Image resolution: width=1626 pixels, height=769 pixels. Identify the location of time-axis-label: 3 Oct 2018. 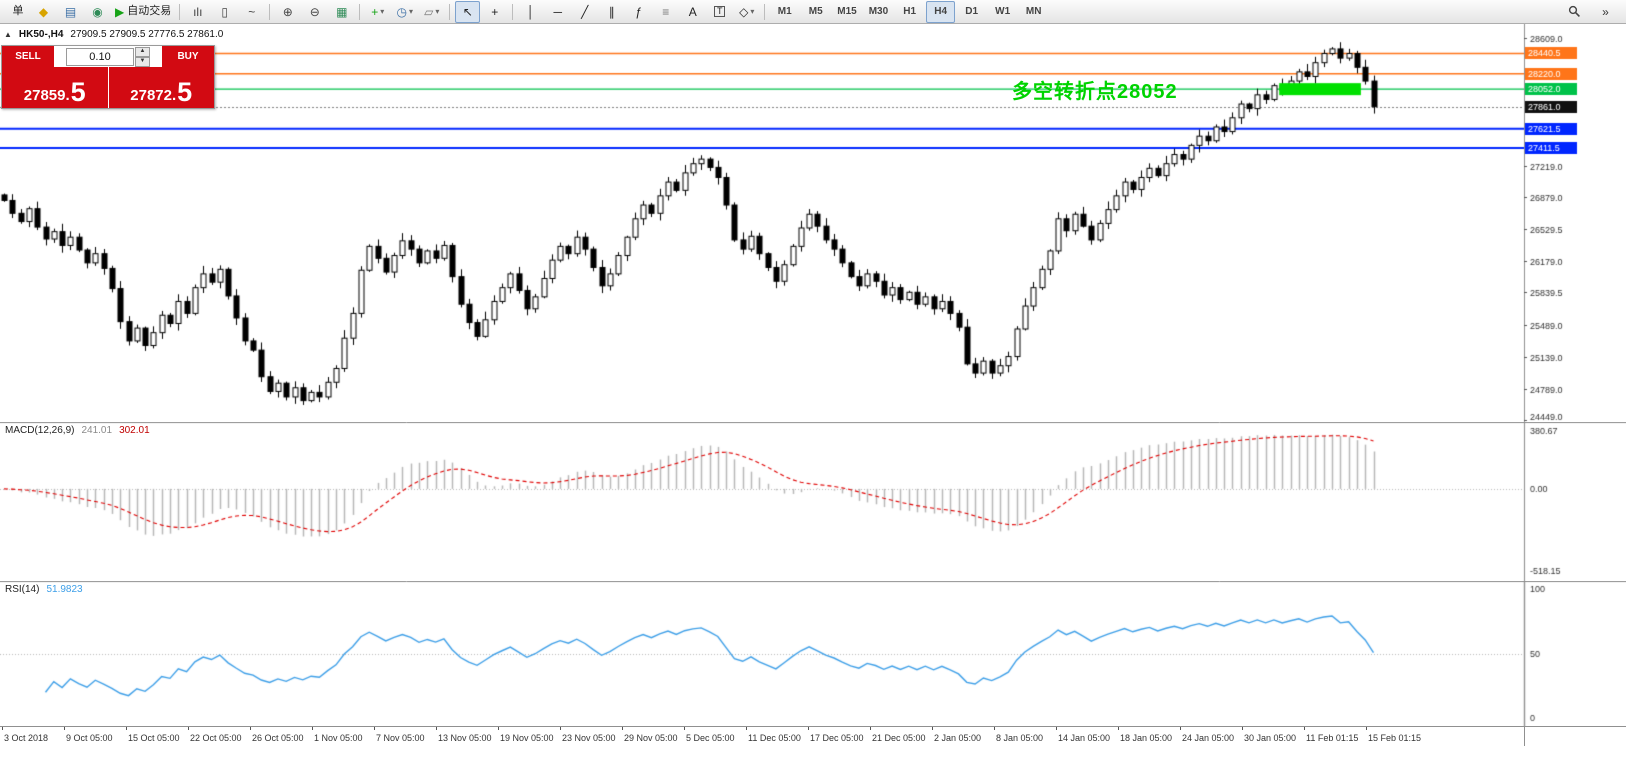
(26, 738).